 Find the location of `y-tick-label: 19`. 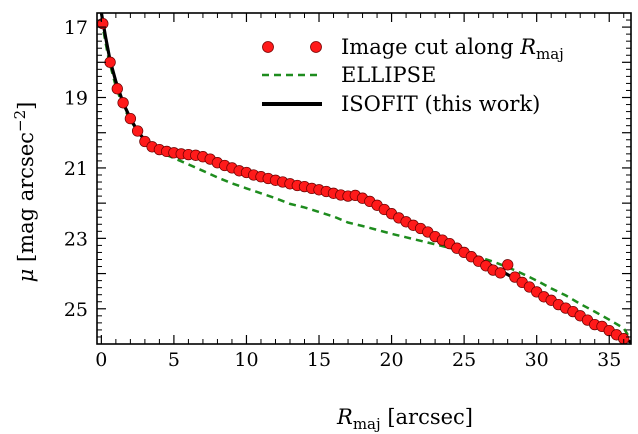

y-tick-label: 19 is located at coordinates (76, 99).